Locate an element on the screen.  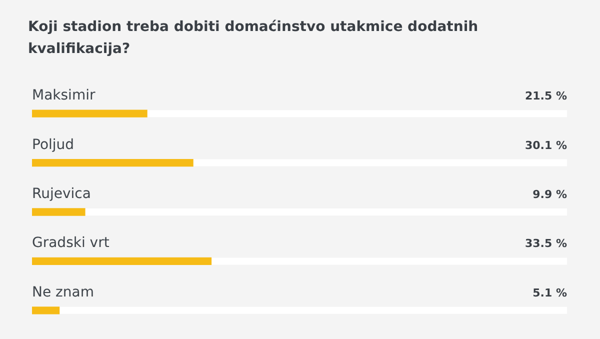
data-label: 21.5 % is located at coordinates (546, 96).